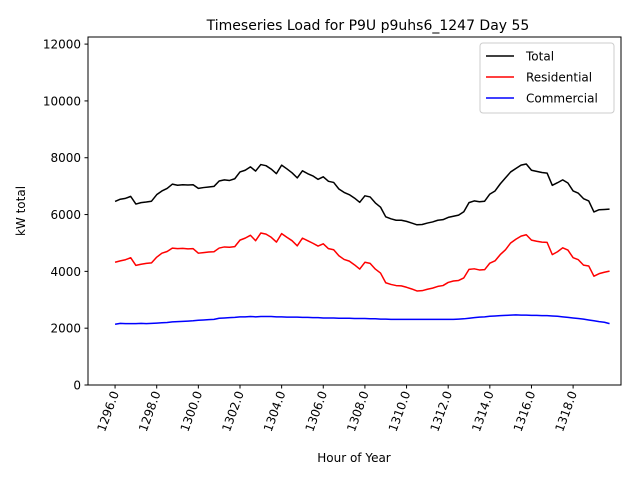 This screenshot has width=640, height=484. What do you see at coordinates (62, 101) in the screenshot?
I see `y-tick-label: 10000` at bounding box center [62, 101].